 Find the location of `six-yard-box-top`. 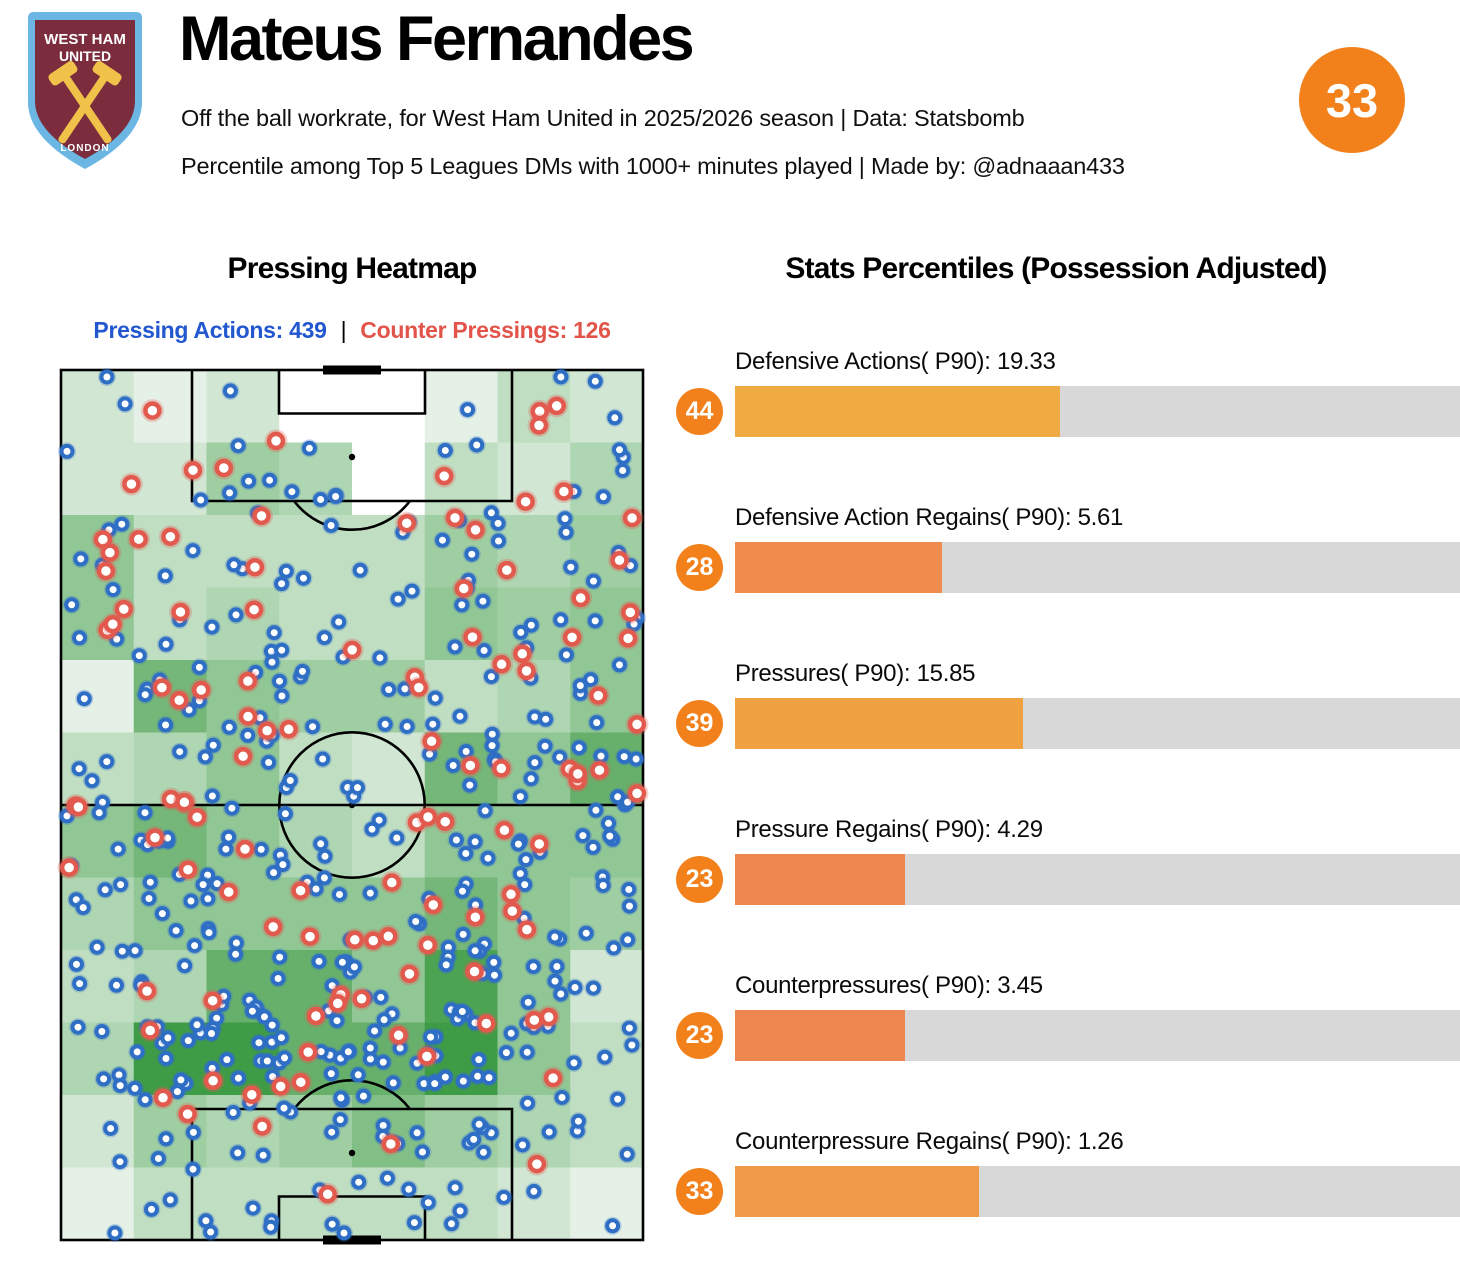

six-yard-box-top is located at coordinates (352, 392).